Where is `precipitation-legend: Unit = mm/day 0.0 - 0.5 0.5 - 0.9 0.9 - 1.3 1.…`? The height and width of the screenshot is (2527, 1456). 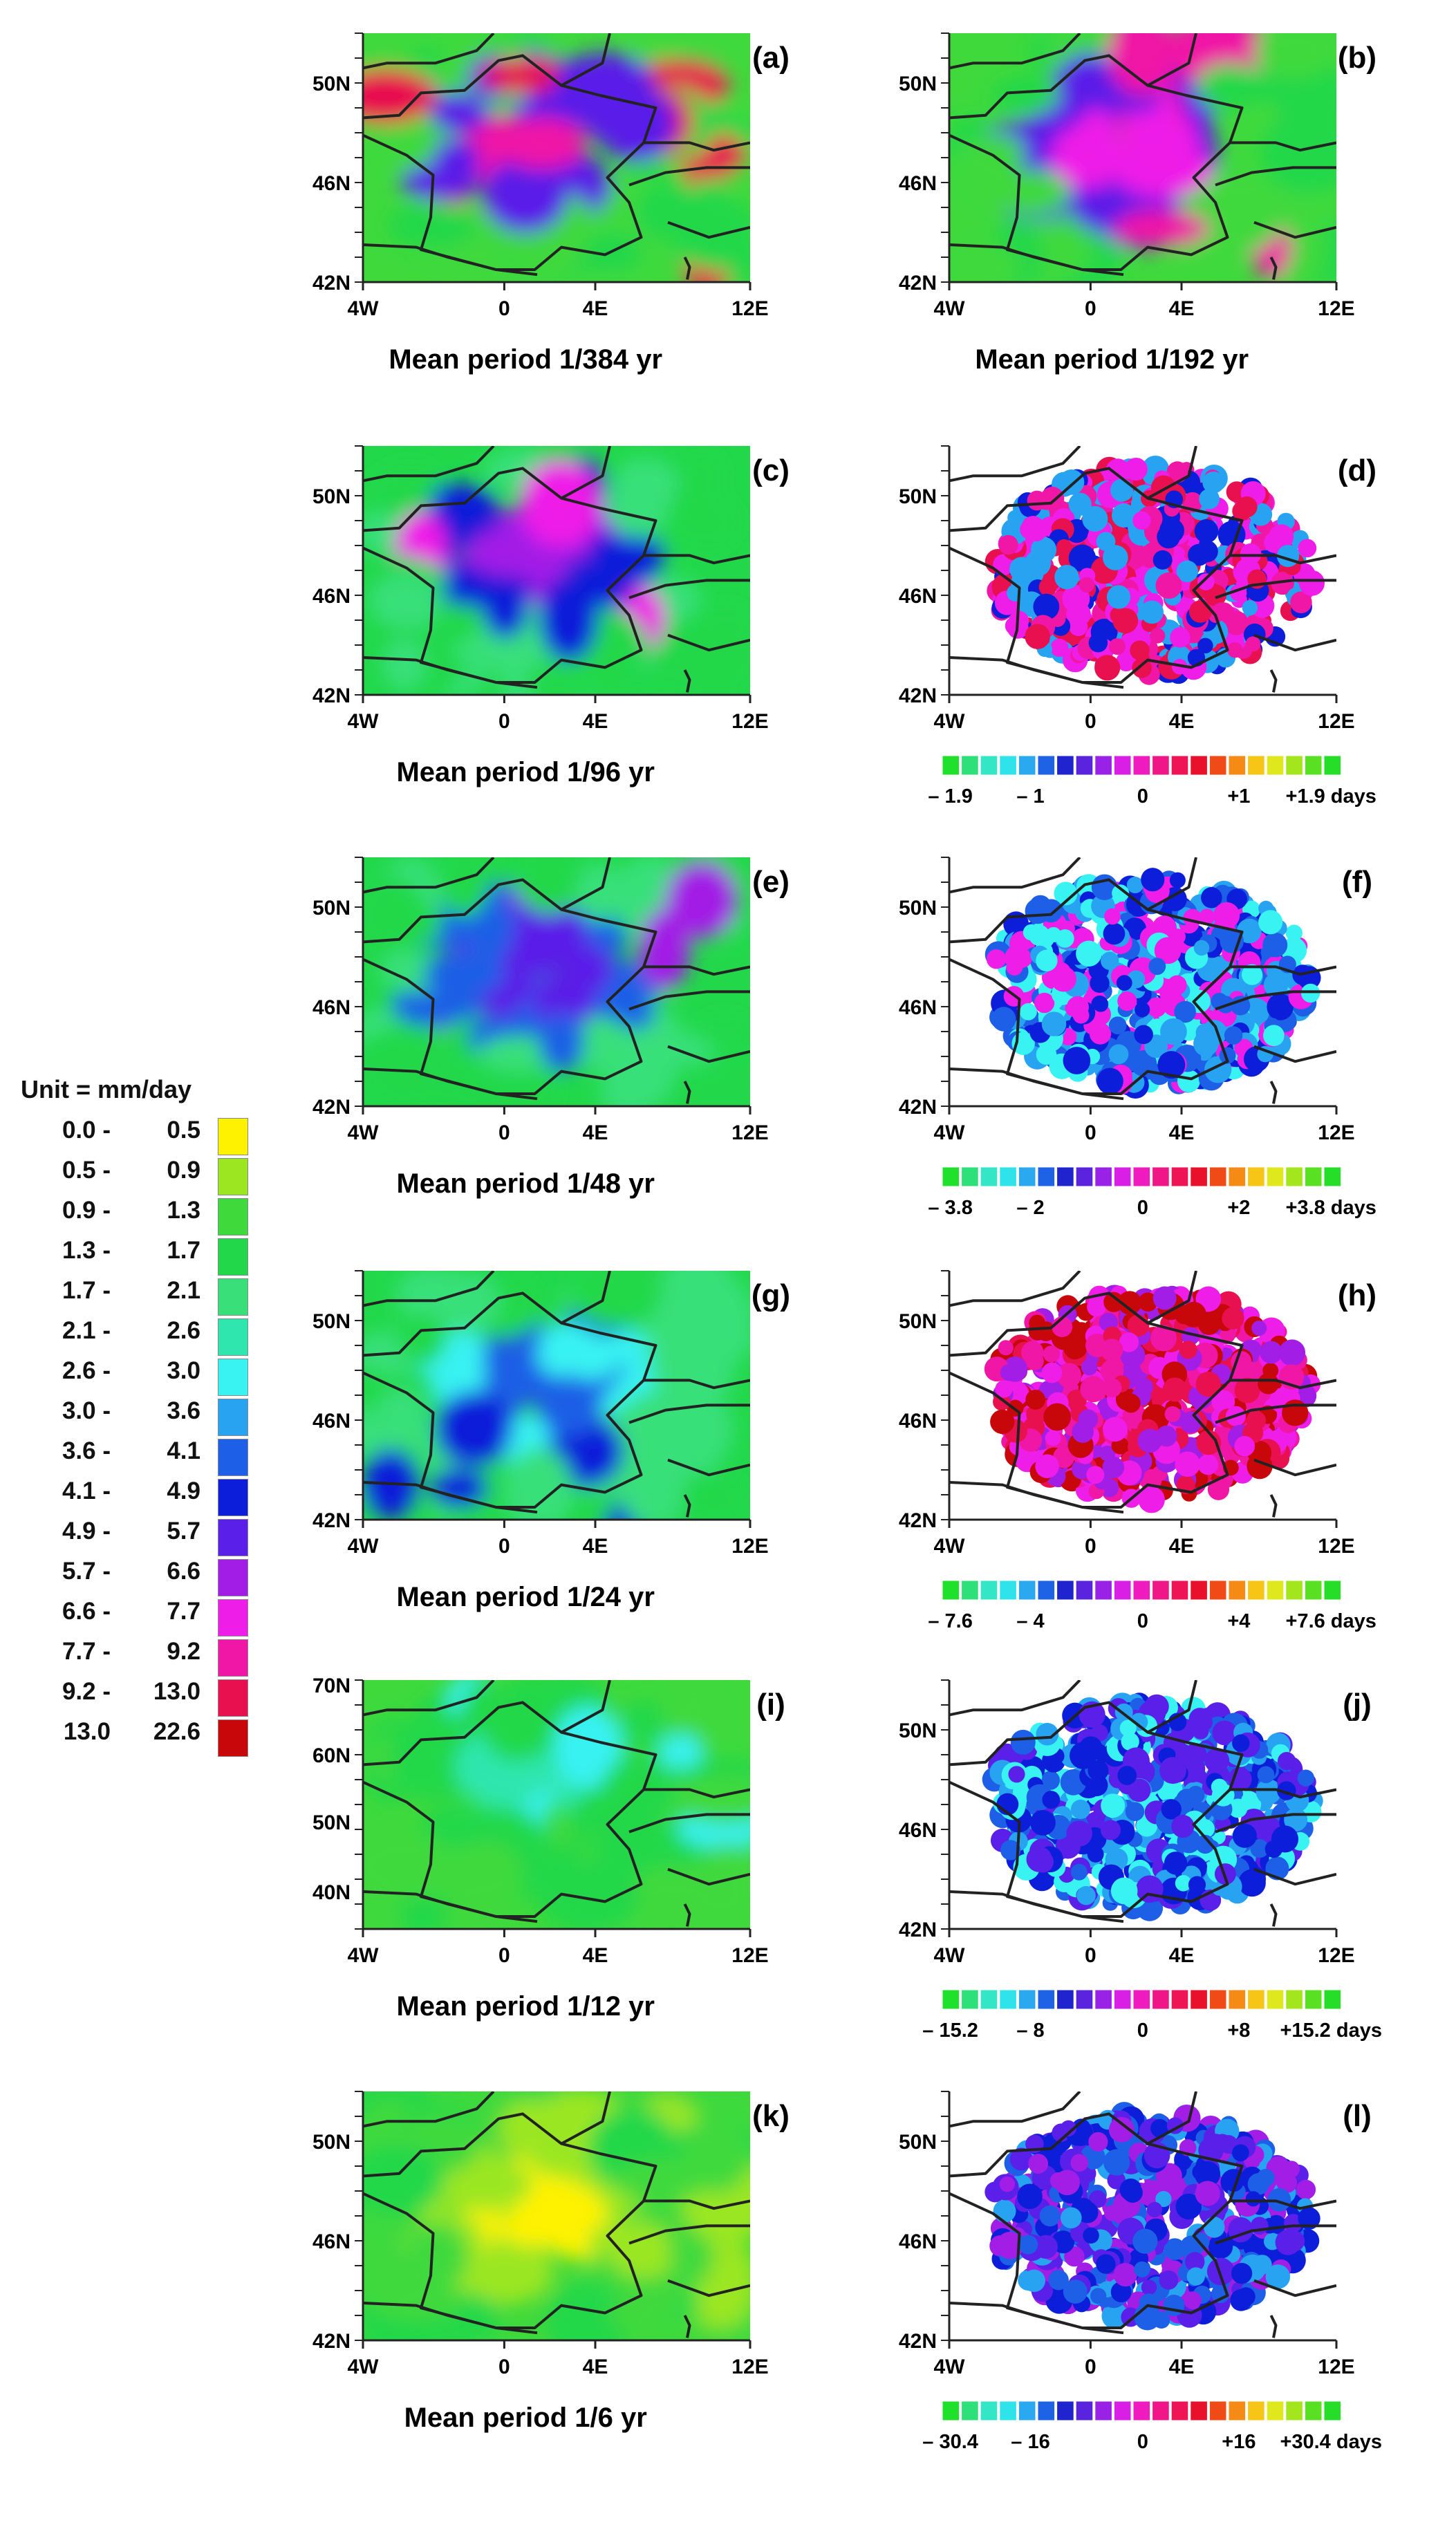 precipitation-legend: Unit = mm/day 0.0 - 0.5 0.5 - 0.9 0.9 - 1.3 1.… is located at coordinates (138, 1416).